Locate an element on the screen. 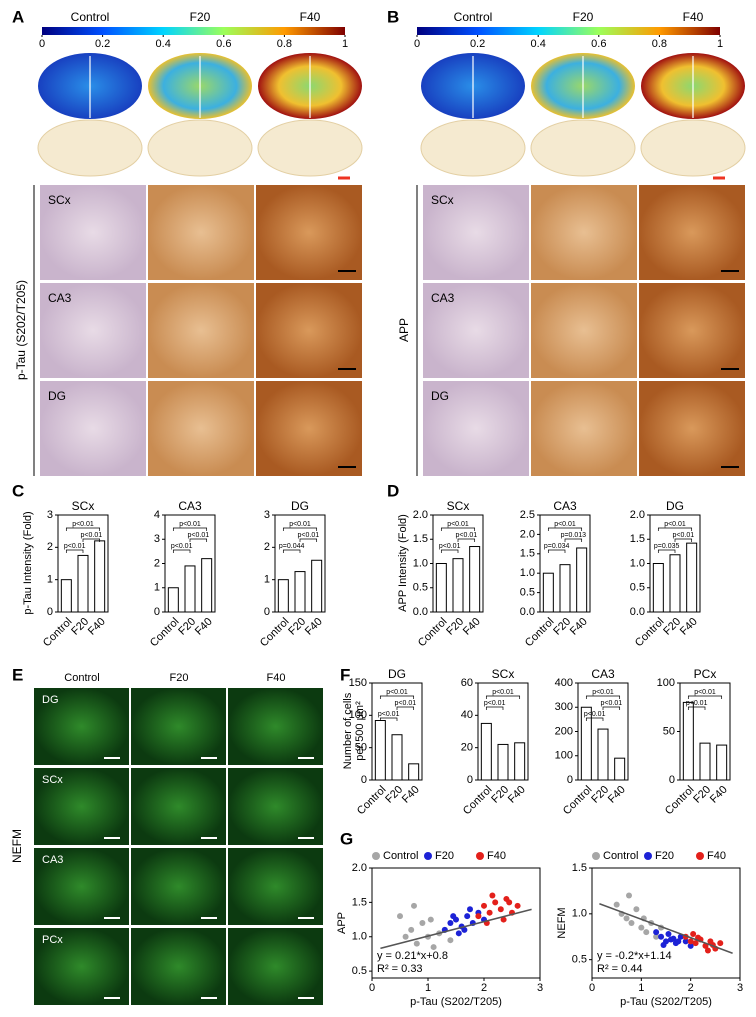 The image size is (756, 1017). chart-title: CA3 is located at coordinates (603, 674).